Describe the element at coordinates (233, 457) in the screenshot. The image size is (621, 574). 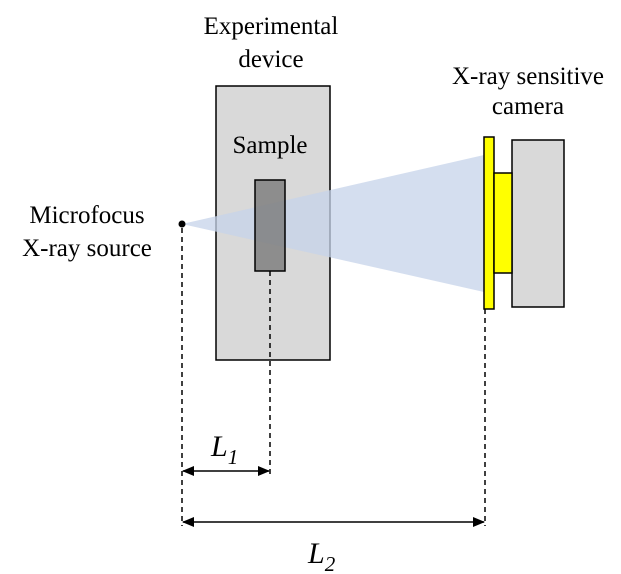
I see `l1-subscript: 1` at that location.